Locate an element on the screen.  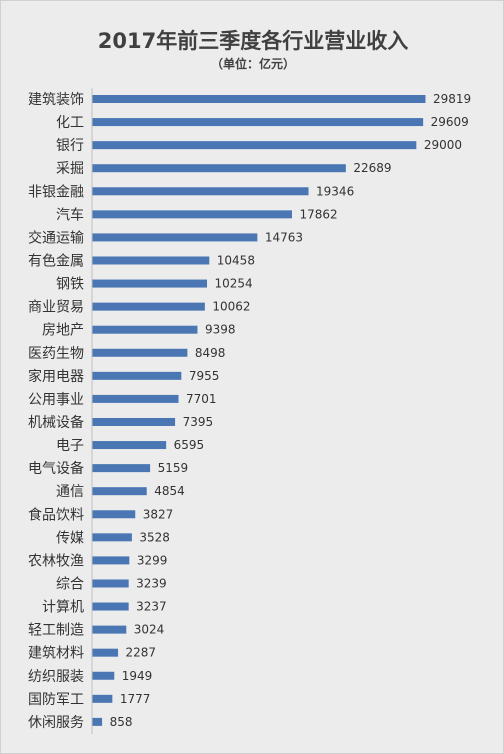
data-label: 29819 is located at coordinates (452, 99).